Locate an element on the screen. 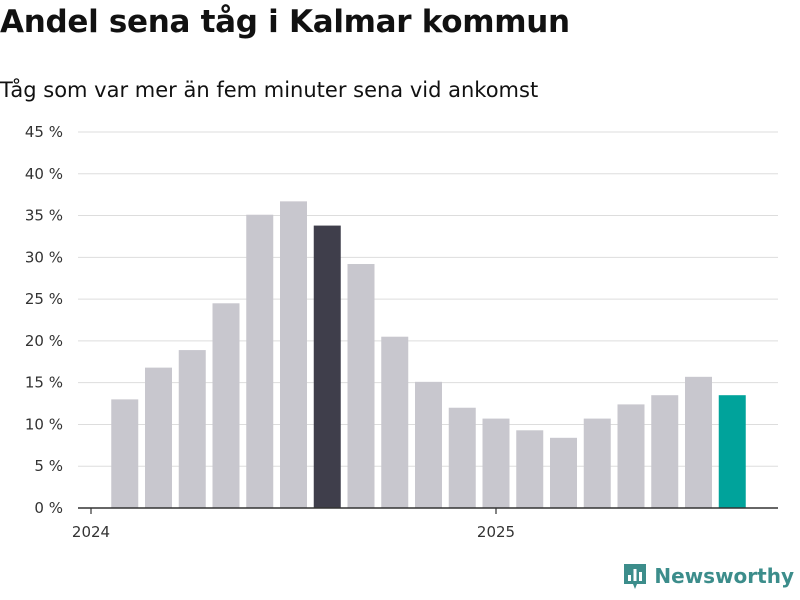 The width and height of the screenshot is (800, 600). y-tick-label: 30 % is located at coordinates (44, 257).